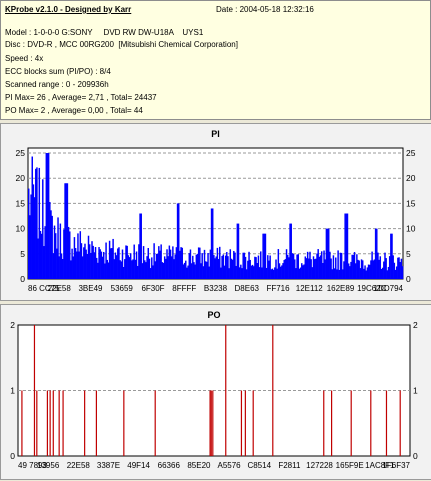  I want to click on po-x-tick: 49 7893, so click(32, 465).